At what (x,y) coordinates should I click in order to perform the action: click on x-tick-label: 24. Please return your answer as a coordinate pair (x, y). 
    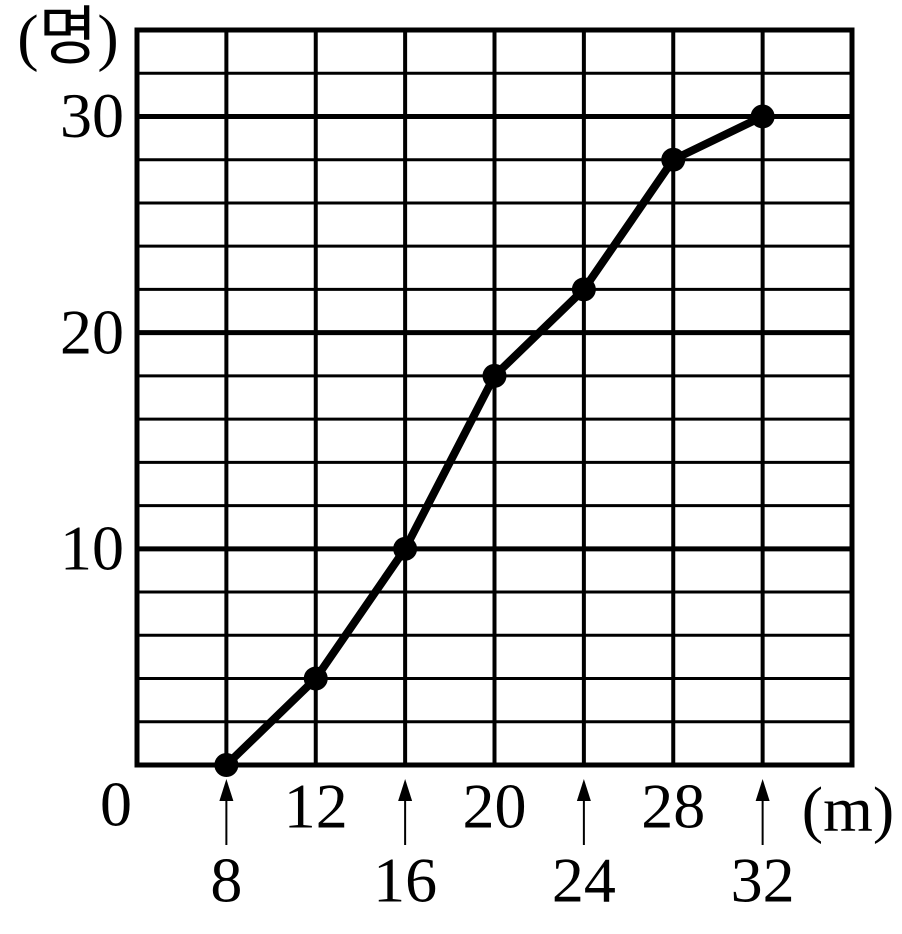
    Looking at the image, I should click on (584, 880).